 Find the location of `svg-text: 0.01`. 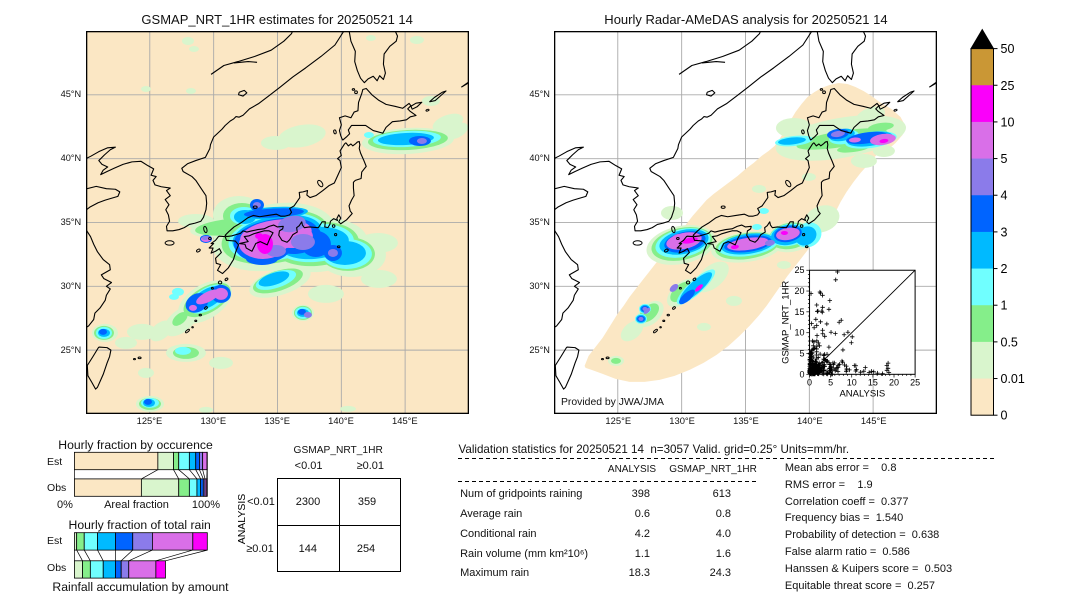

svg-text: 0.01 is located at coordinates (1013, 379).